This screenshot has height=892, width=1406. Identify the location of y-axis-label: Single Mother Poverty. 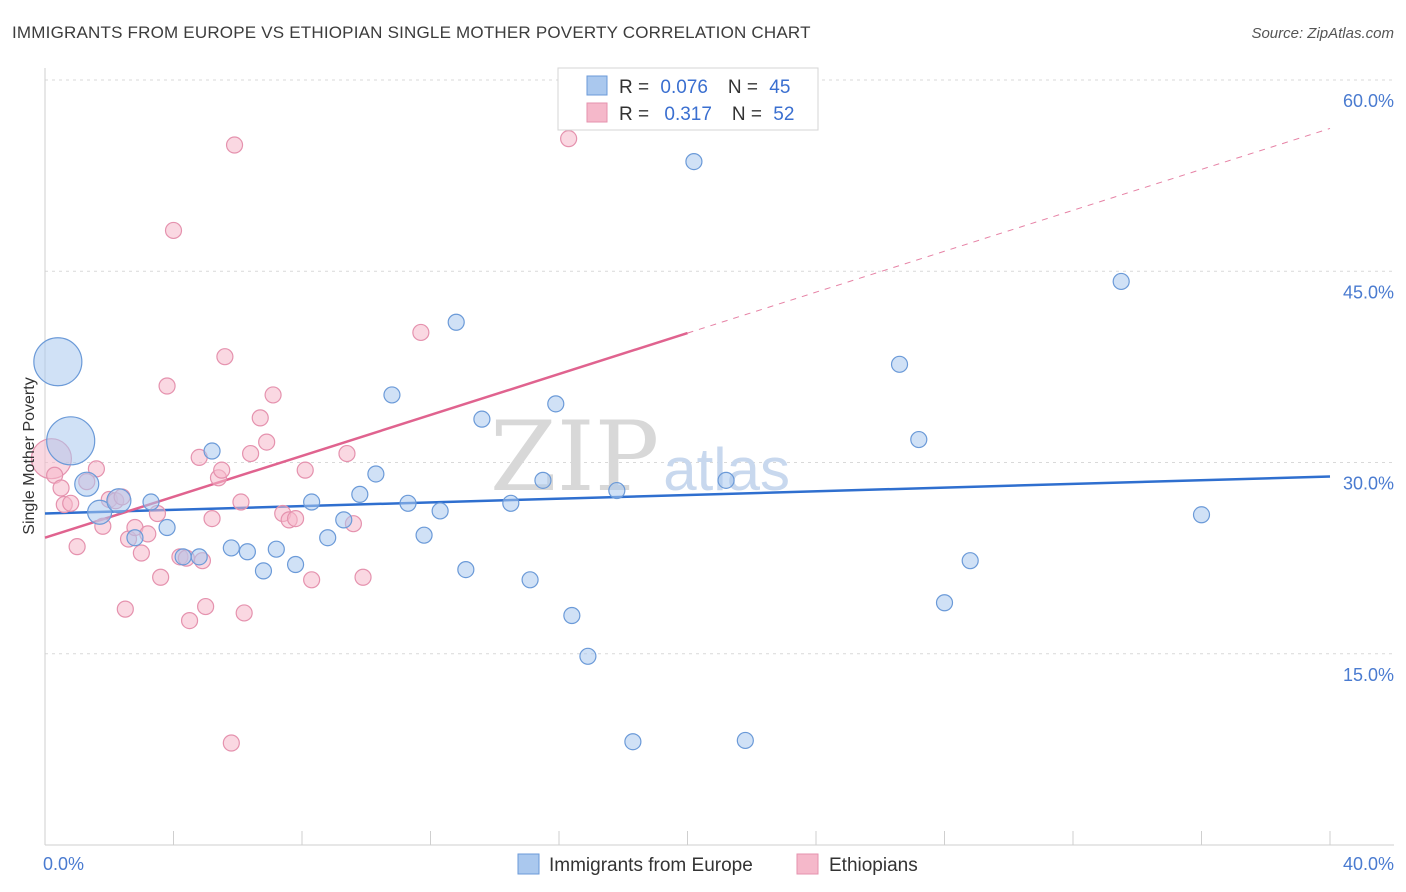
(29, 455).